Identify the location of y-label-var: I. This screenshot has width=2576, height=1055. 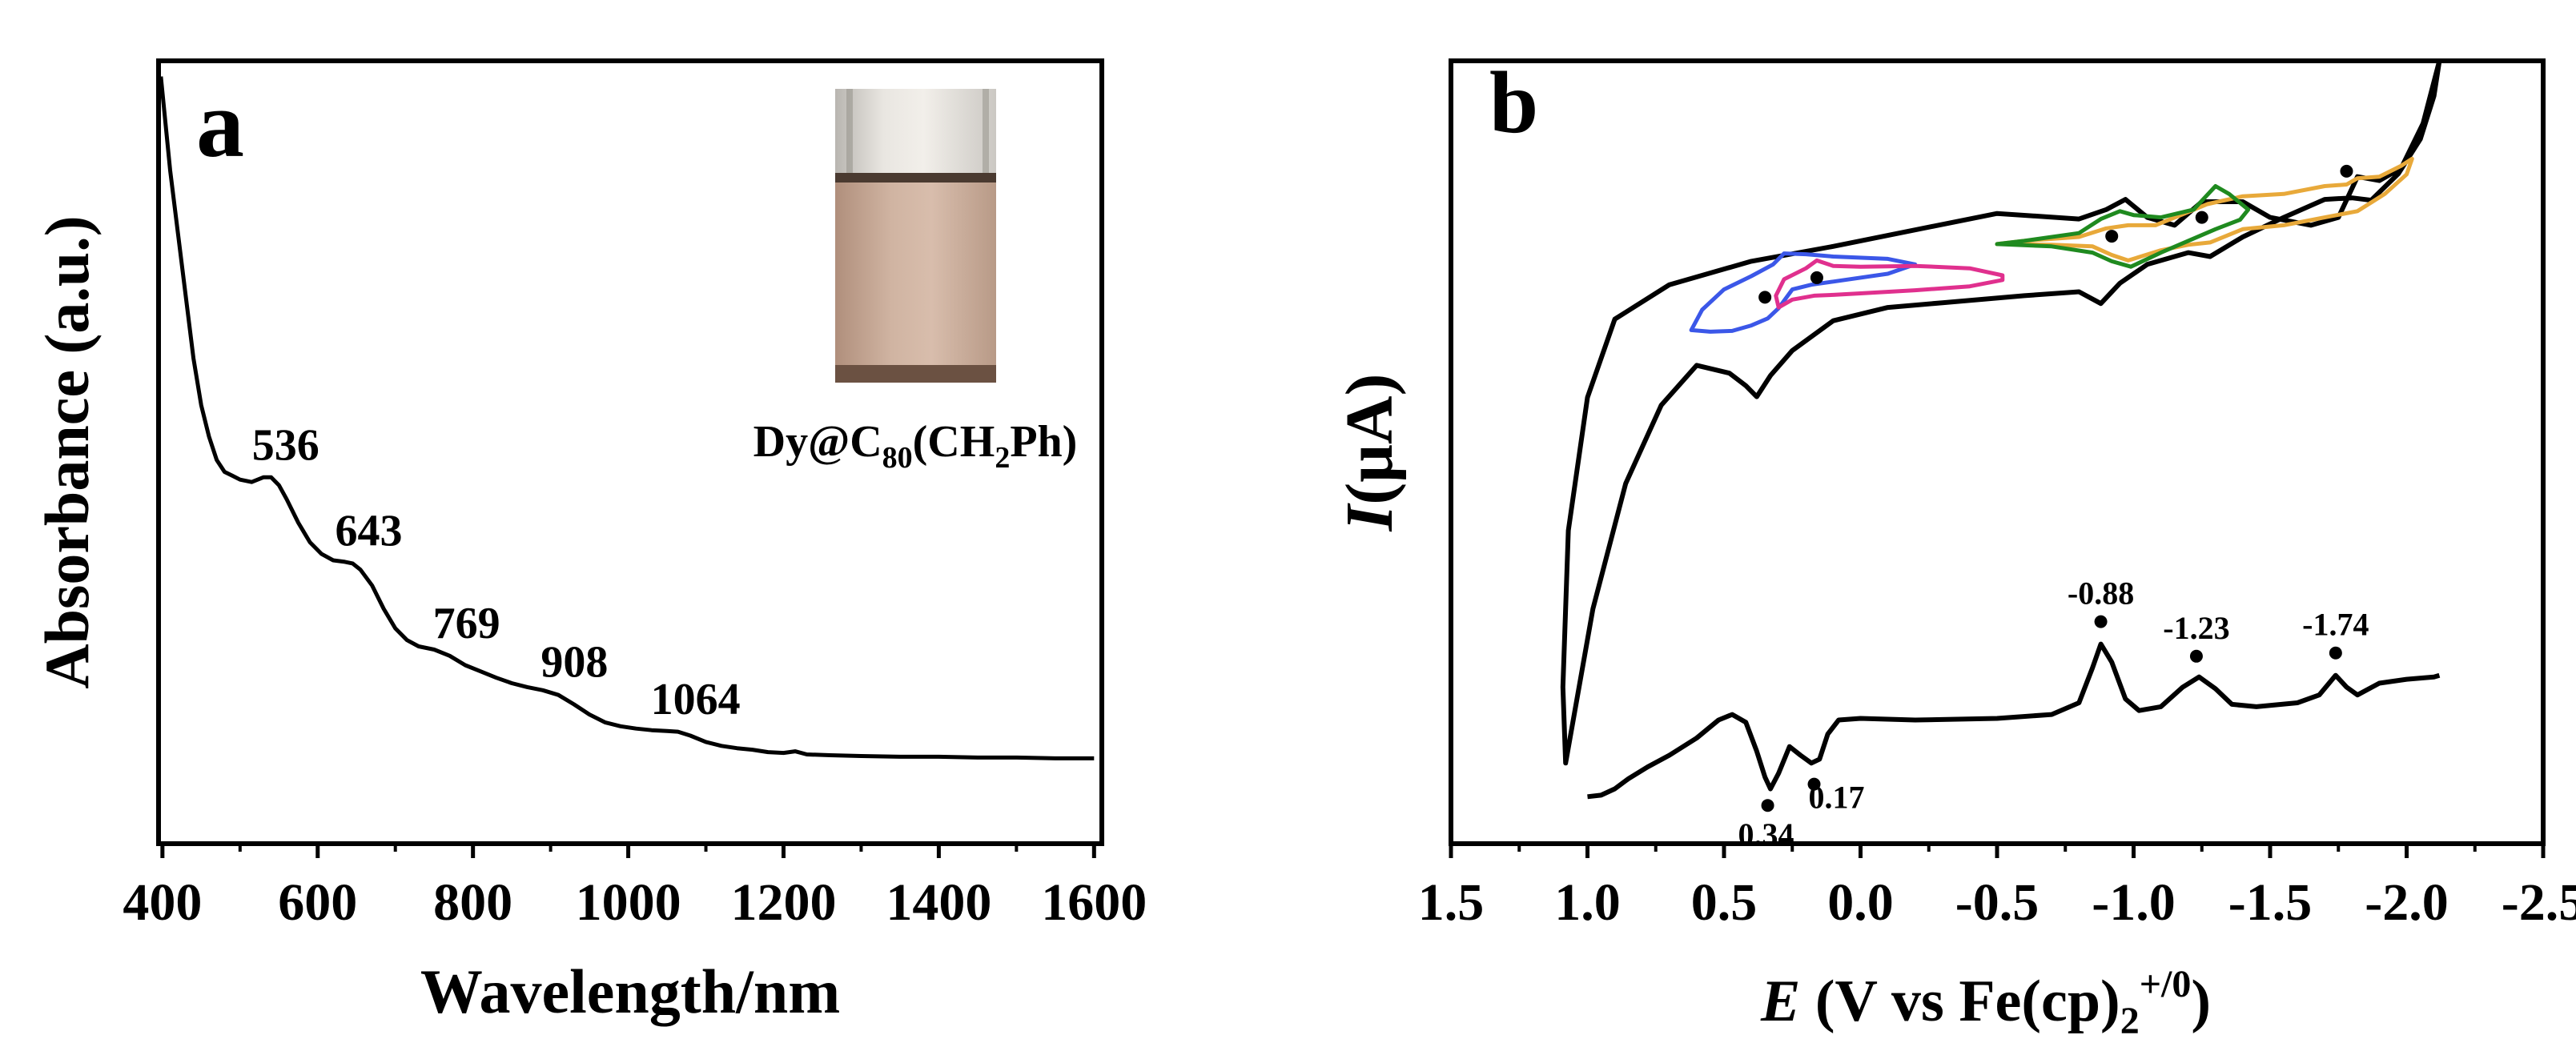
(1369, 517).